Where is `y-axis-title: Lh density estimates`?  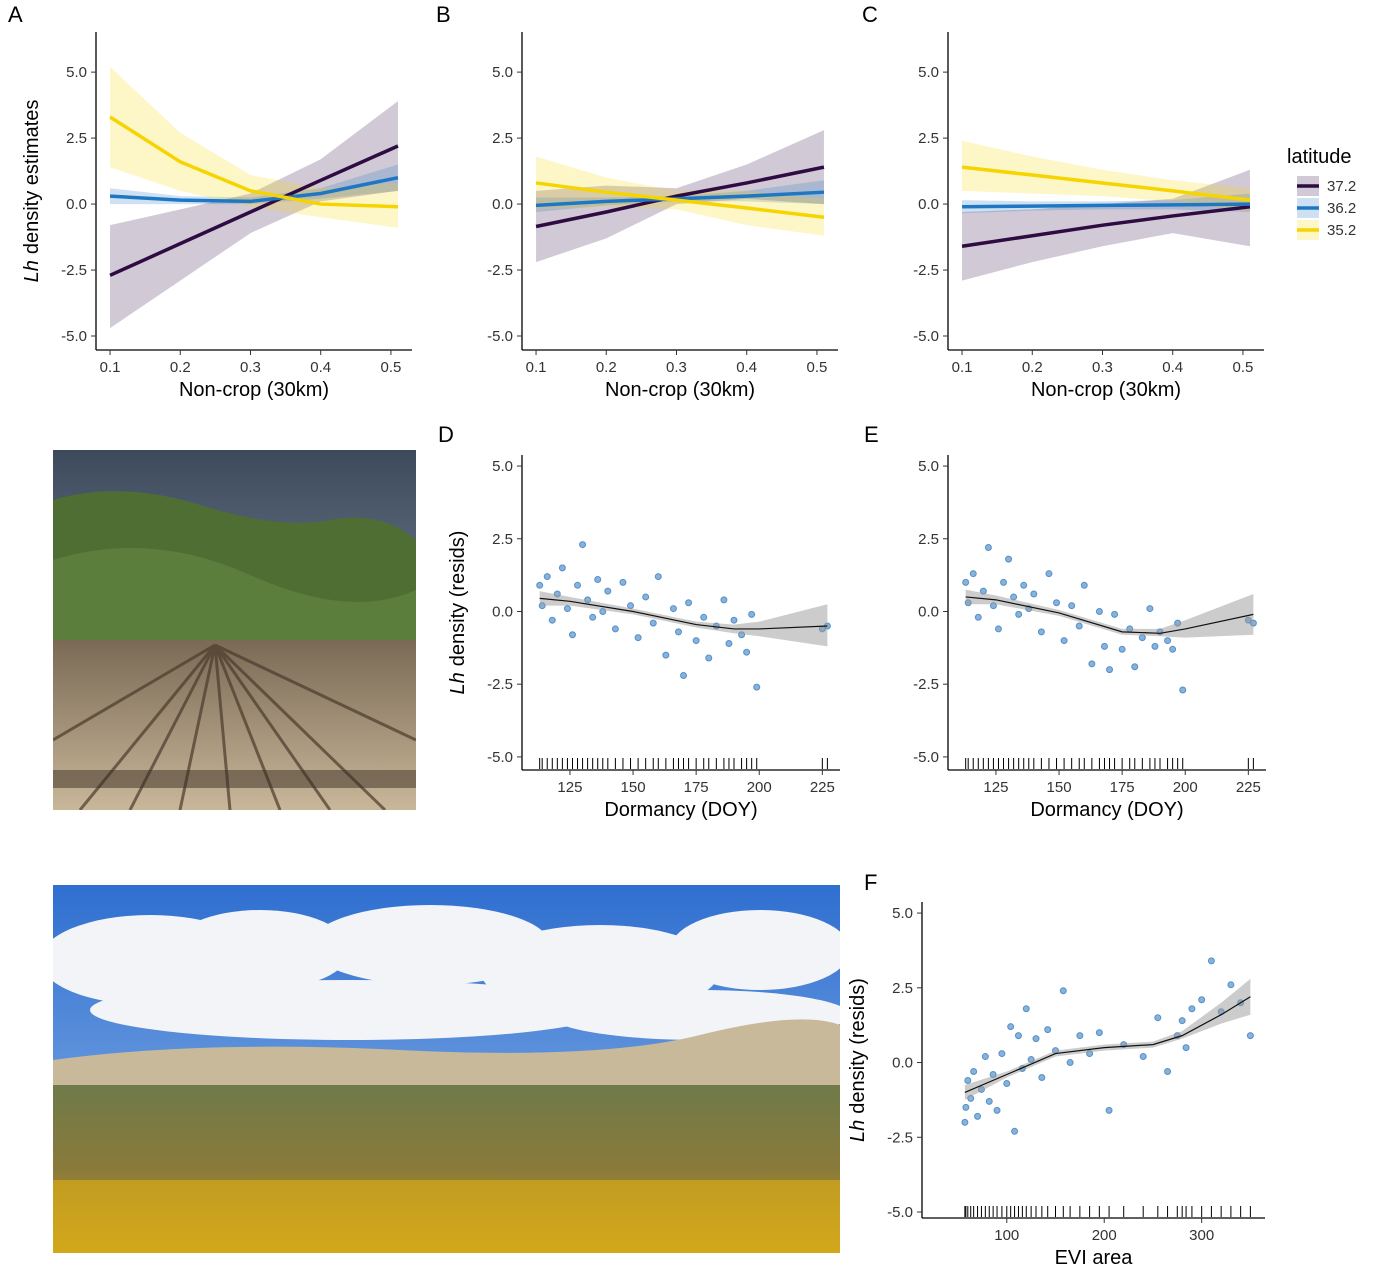 y-axis-title: Lh density estimates is located at coordinates (32, 191).